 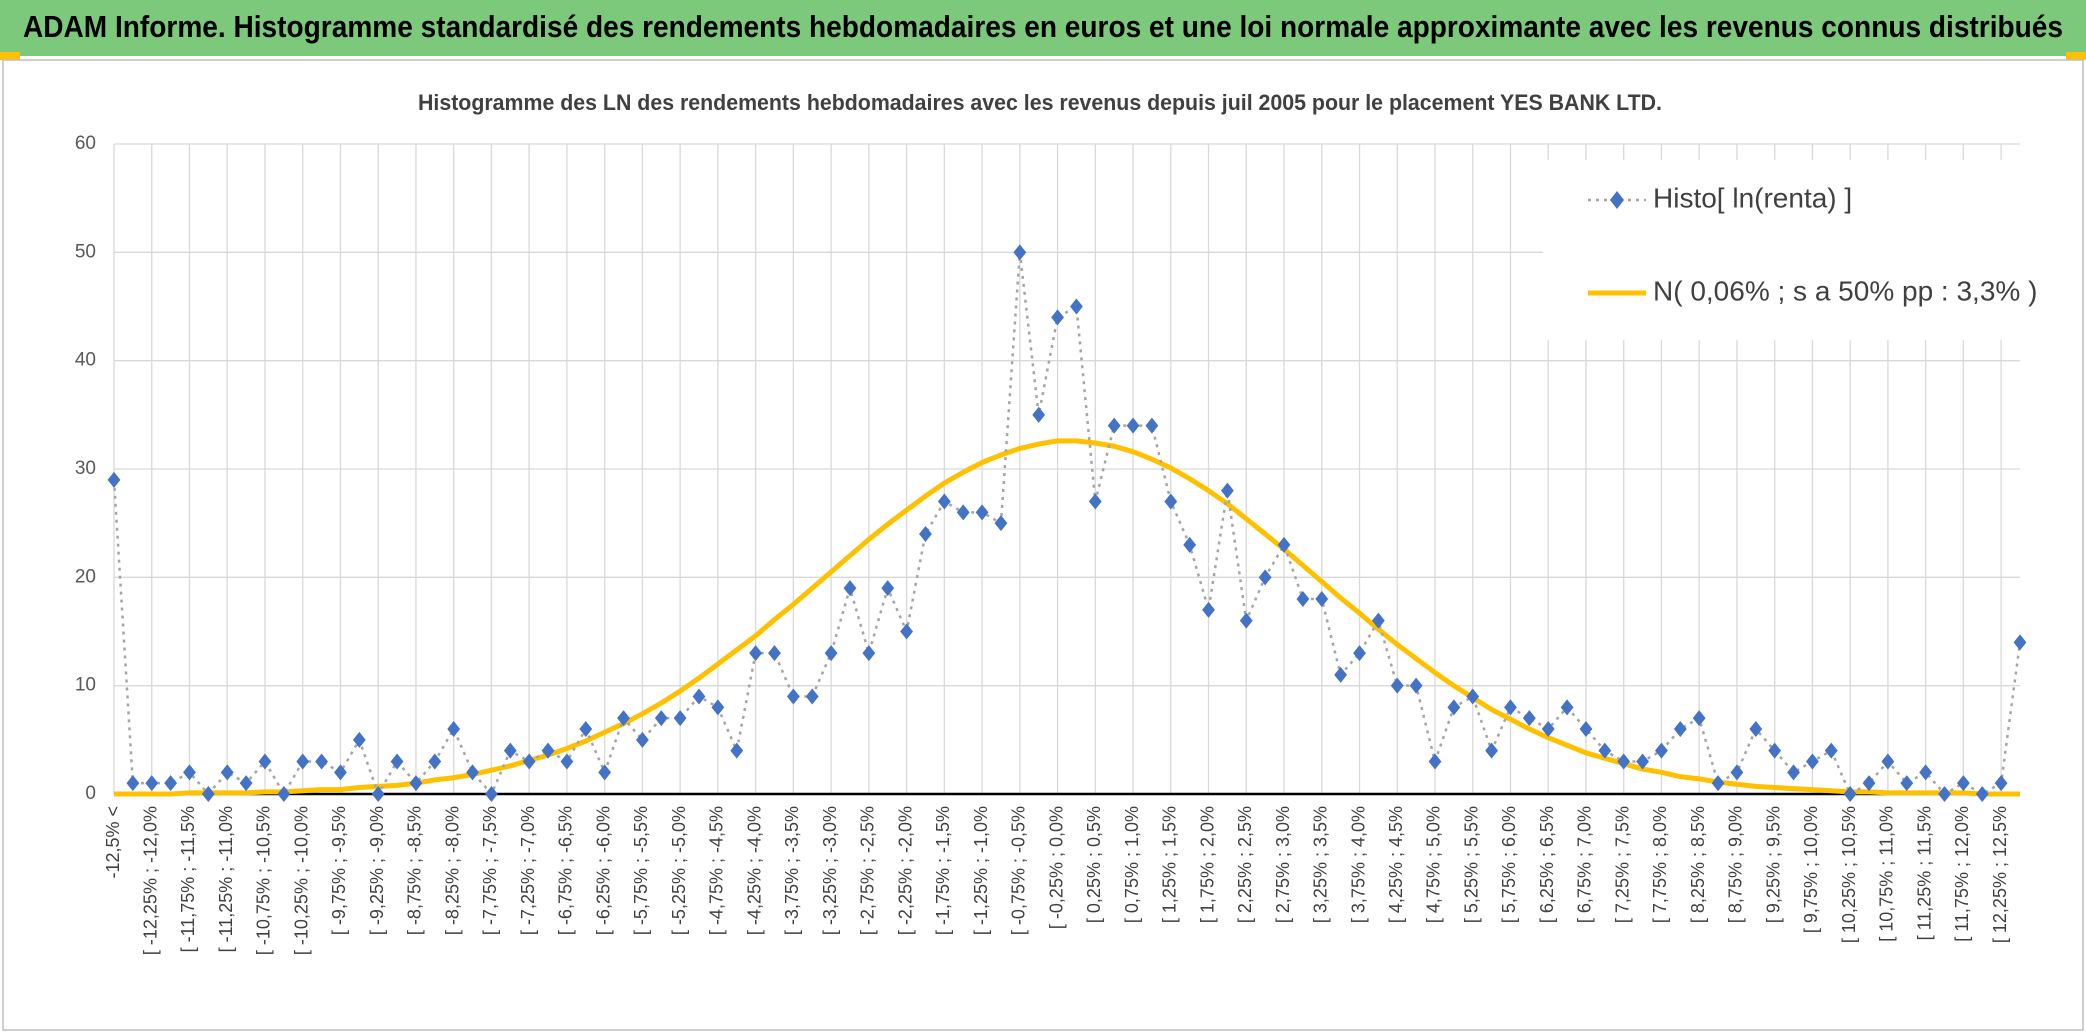 What do you see at coordinates (1207, 864) in the screenshot?
I see `x-tick-label: [ 1,75% ; 2,0%` at bounding box center [1207, 864].